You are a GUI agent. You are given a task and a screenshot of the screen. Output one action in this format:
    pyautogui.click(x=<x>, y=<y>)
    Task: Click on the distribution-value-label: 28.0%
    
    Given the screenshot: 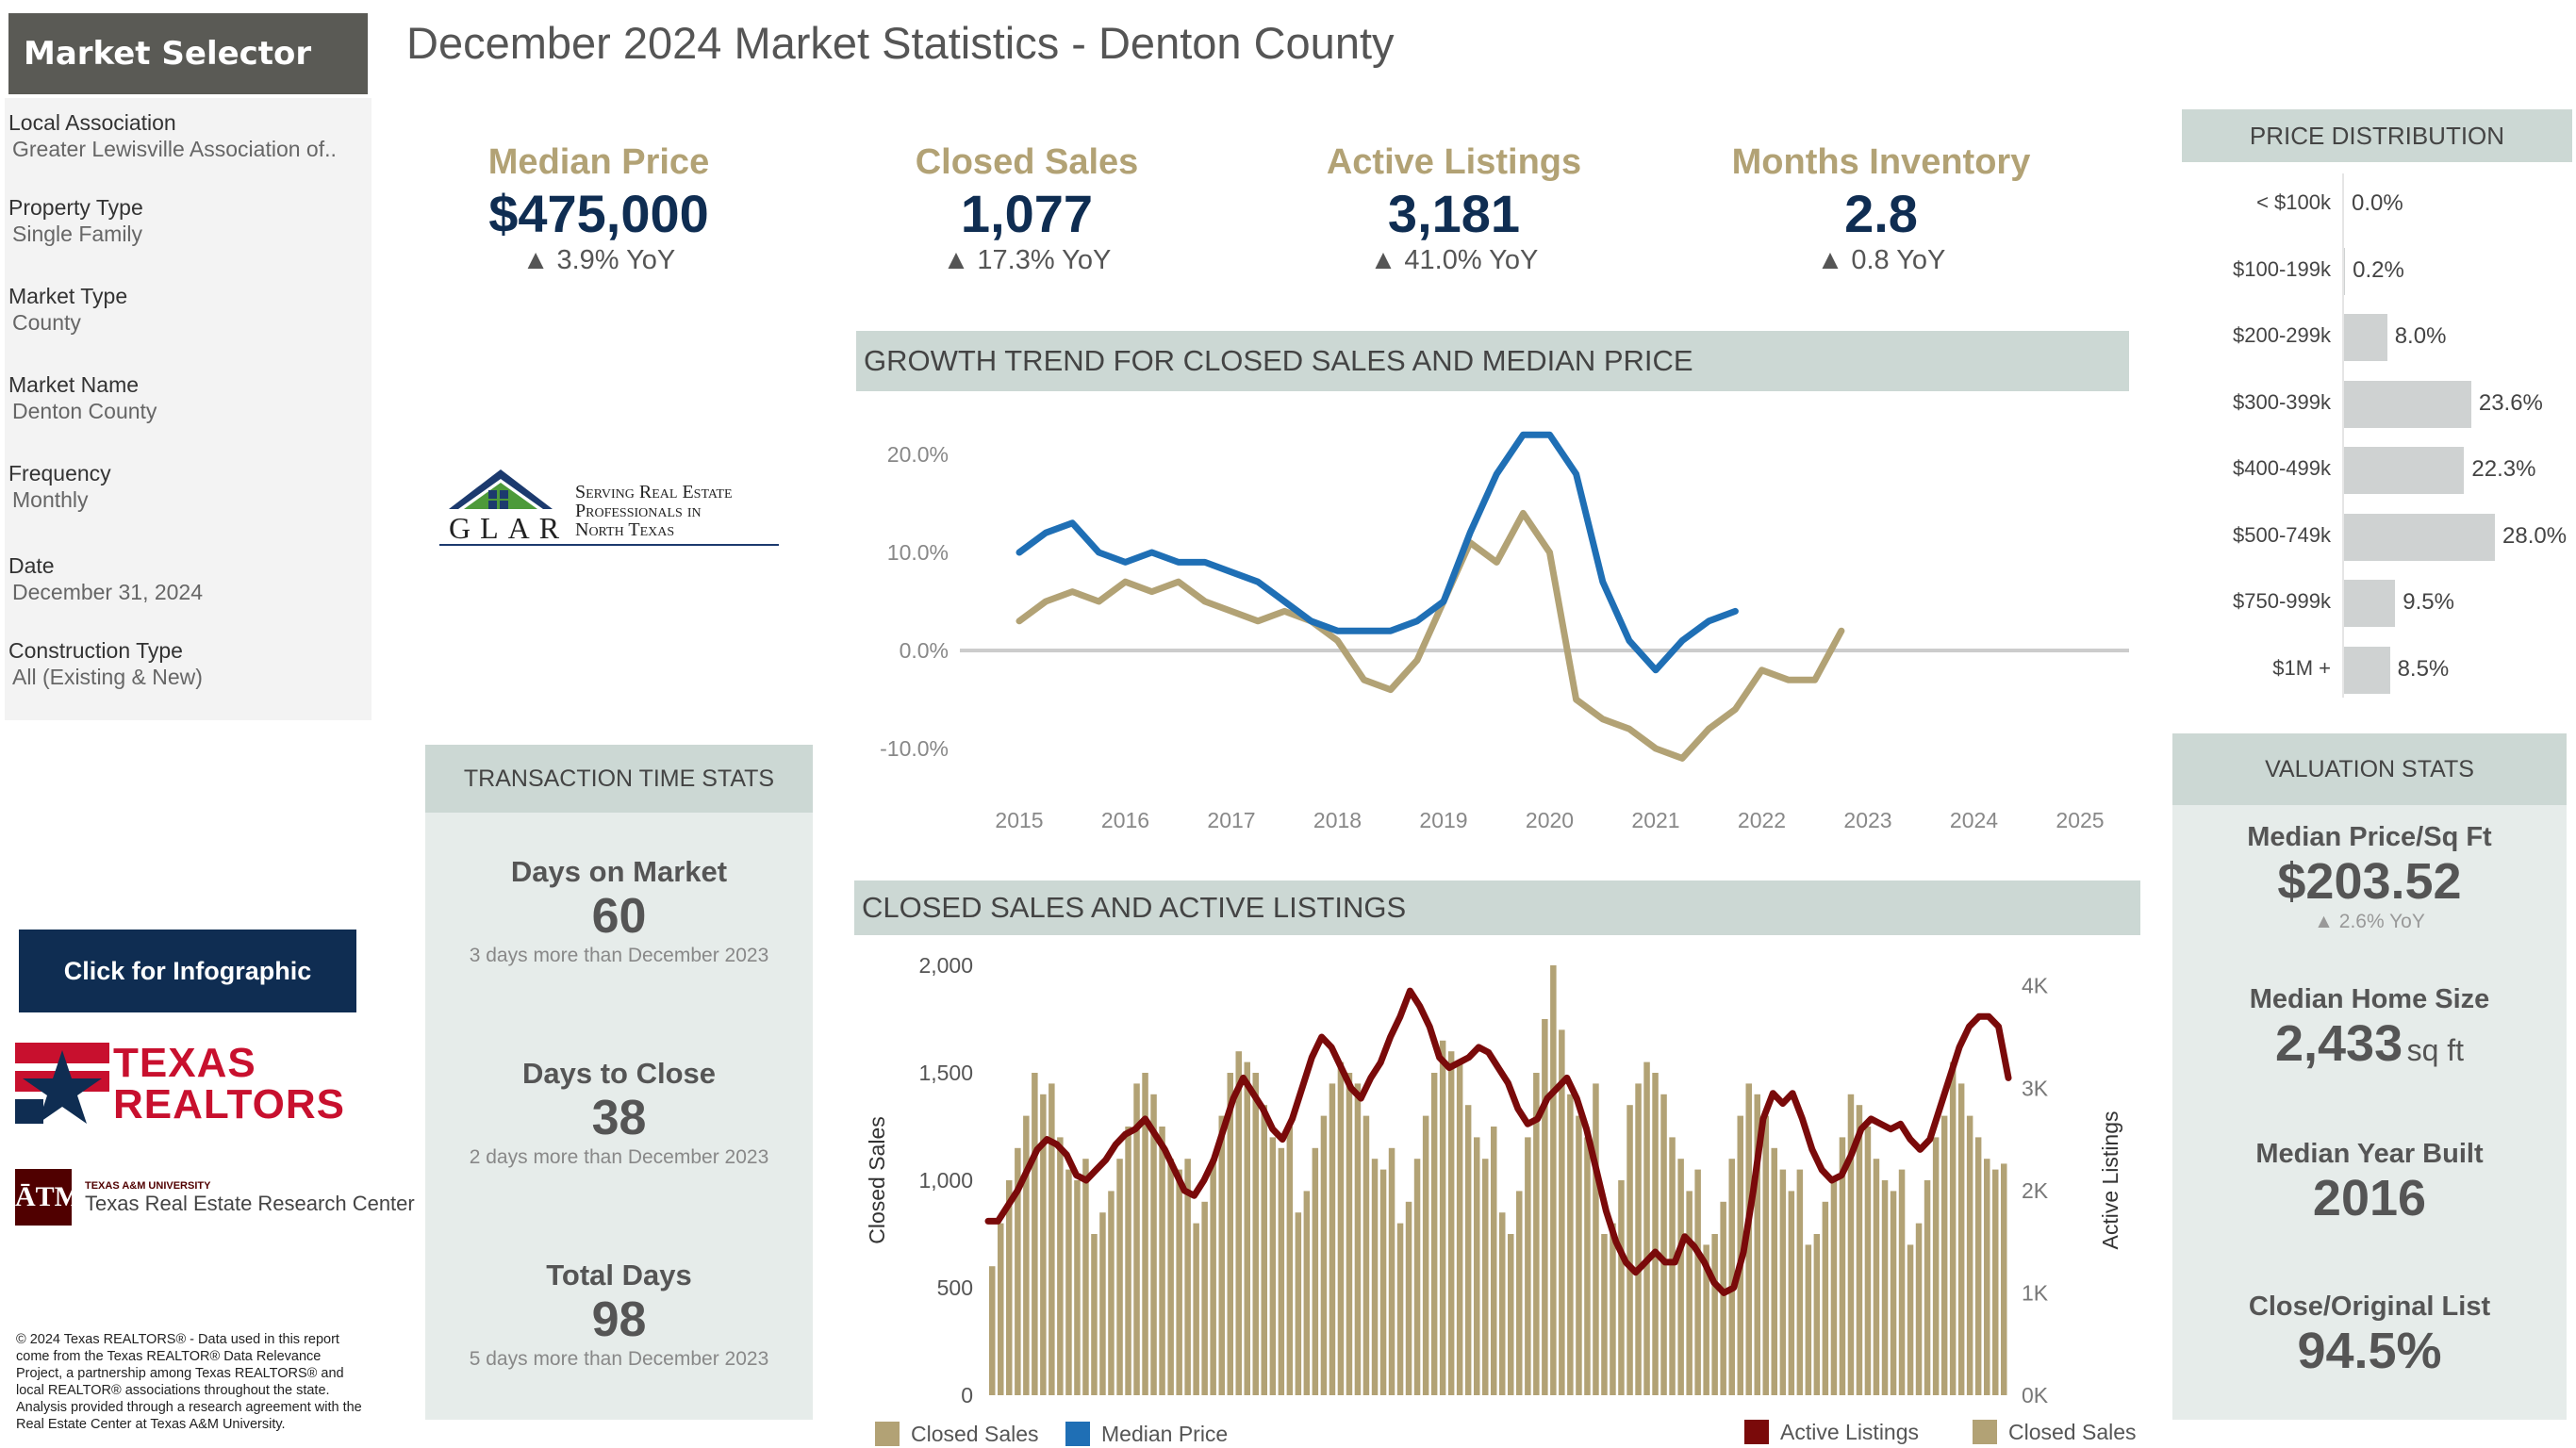 What is the action you would take?
    pyautogui.click(x=2535, y=535)
    